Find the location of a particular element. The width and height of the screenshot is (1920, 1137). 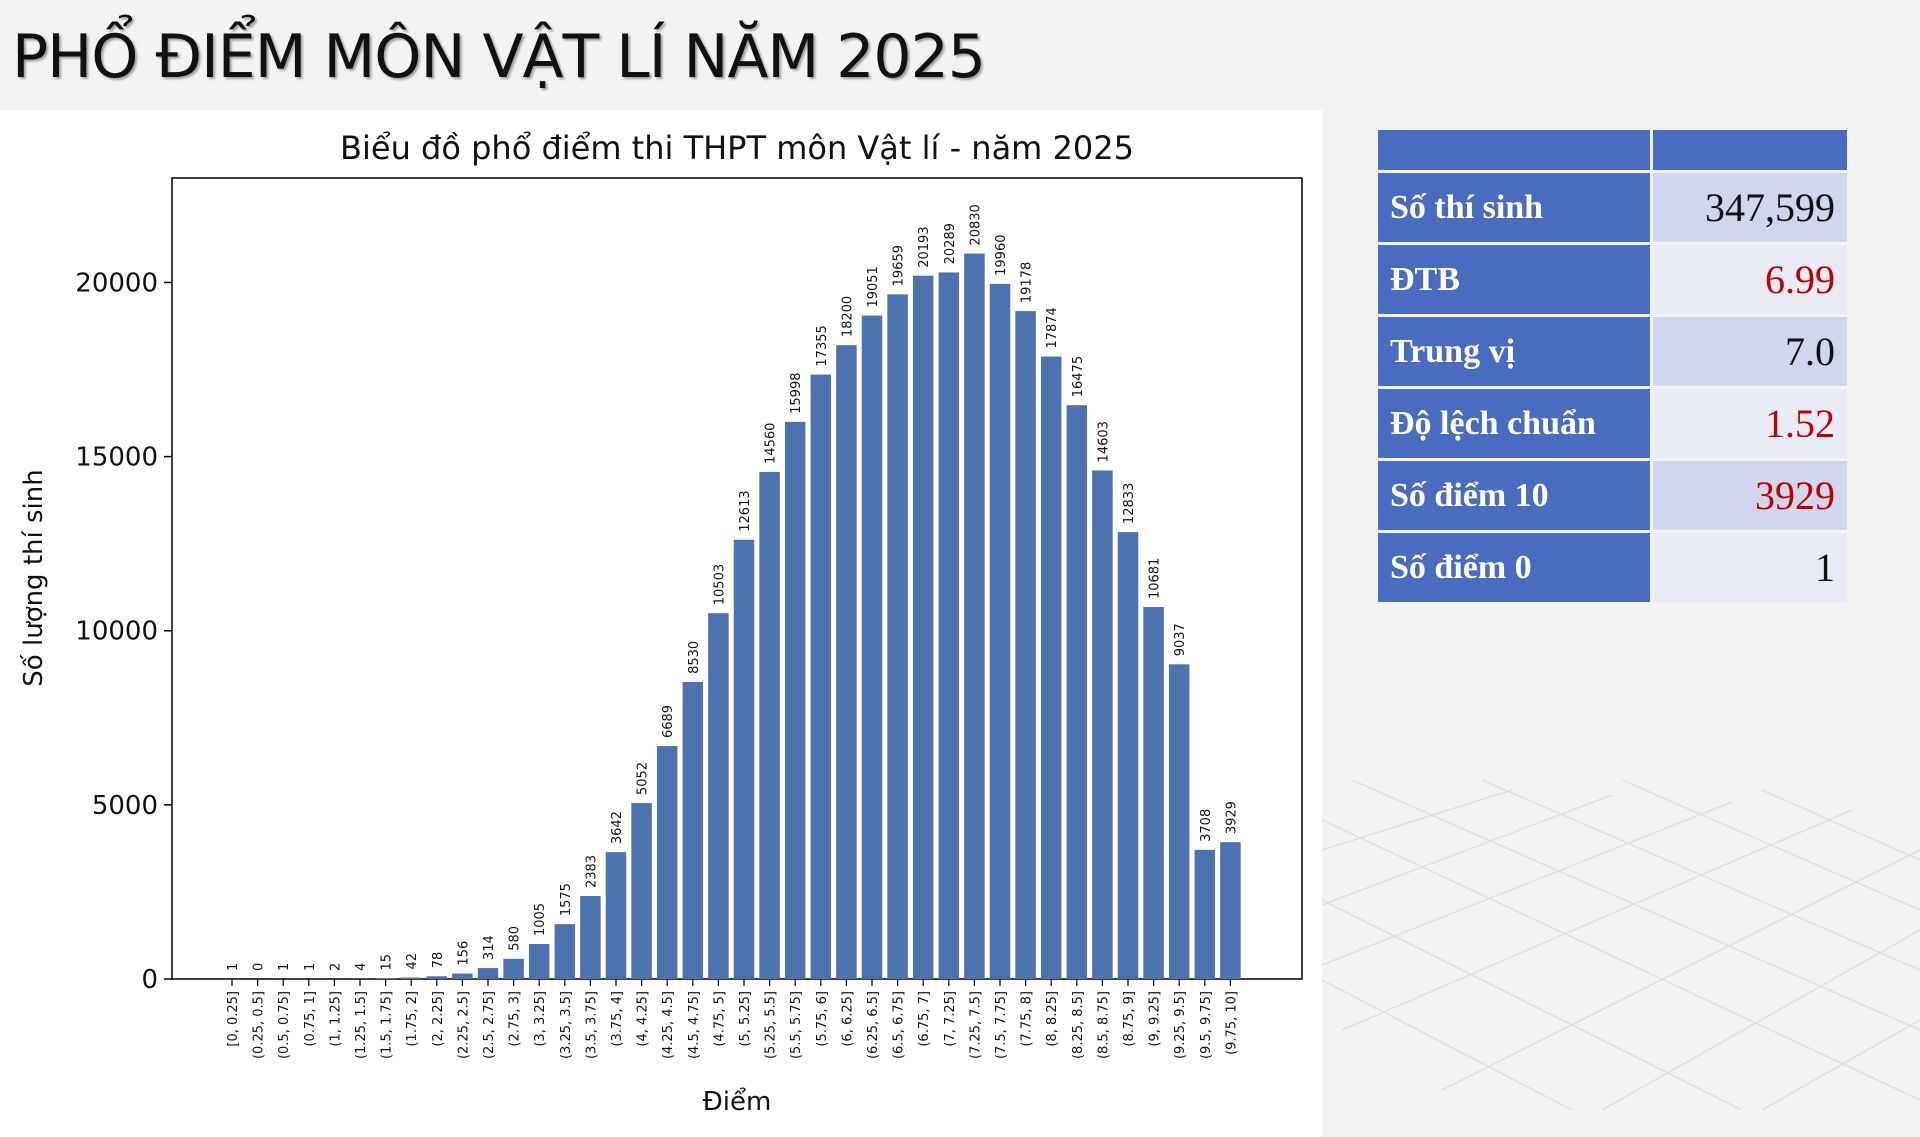

x-tick-label: (3, 3.25] is located at coordinates (540, 1019).